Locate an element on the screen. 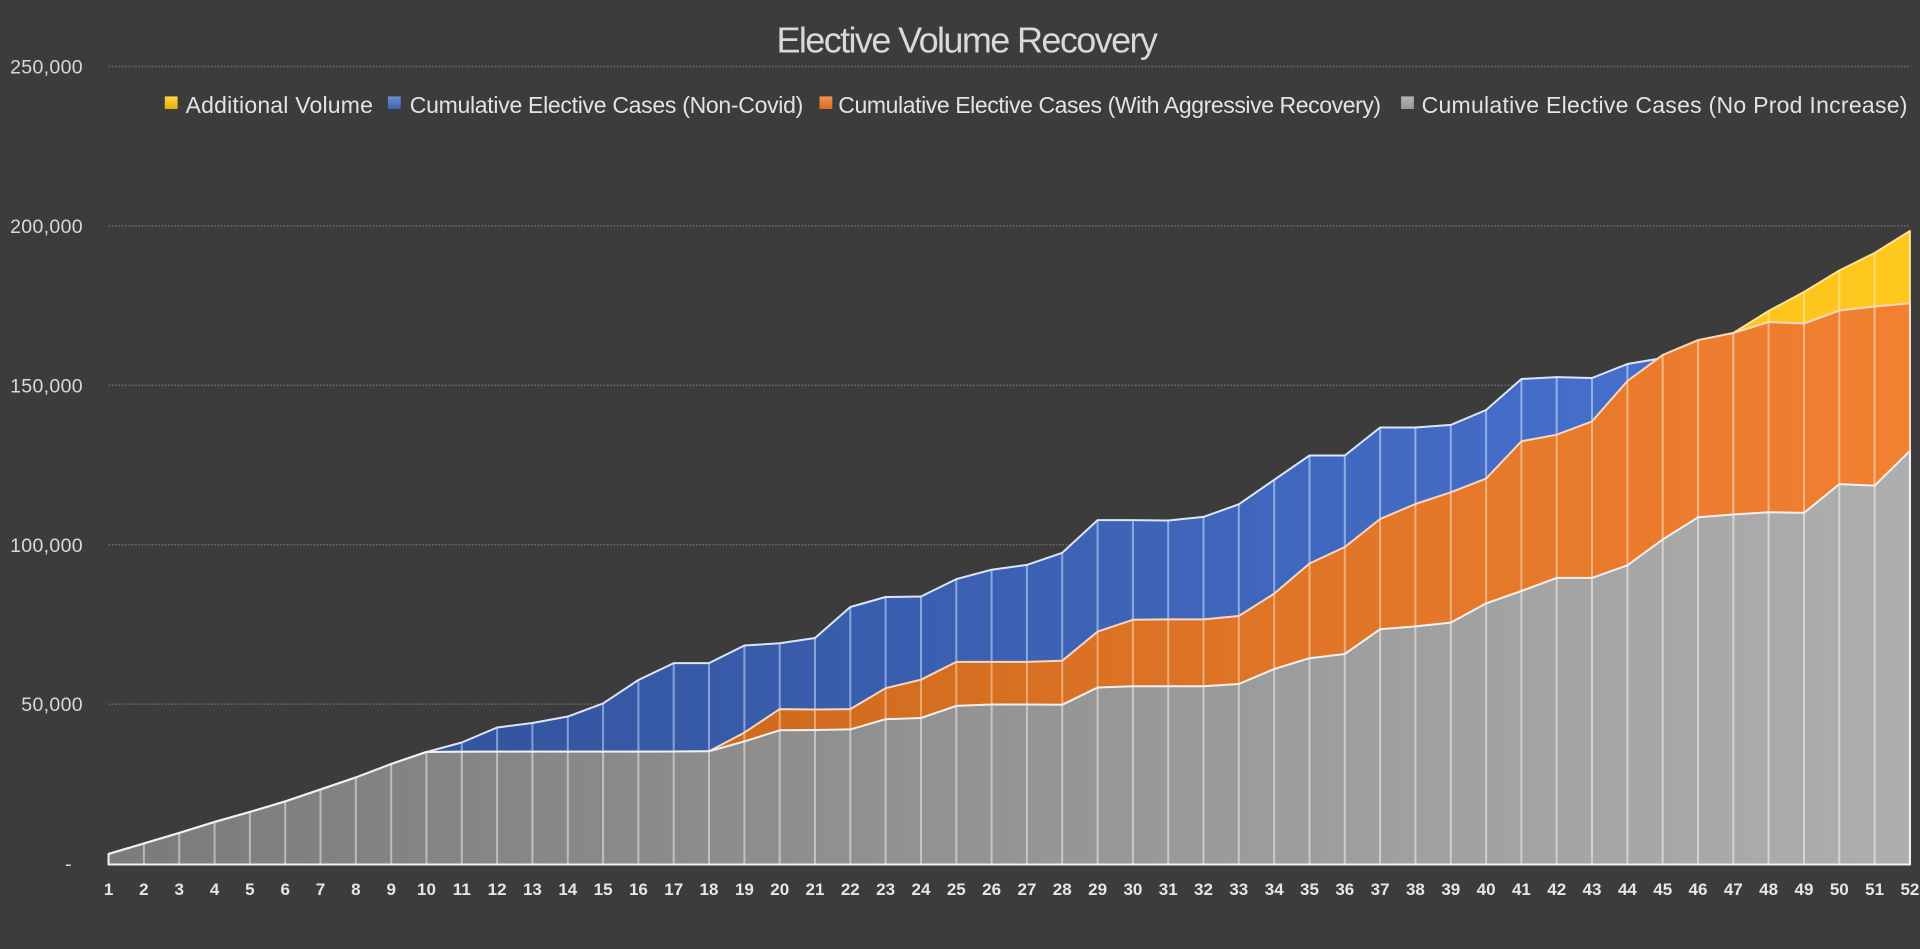 Image resolution: width=1920 pixels, height=949 pixels. svg-text: 25 is located at coordinates (956, 889).